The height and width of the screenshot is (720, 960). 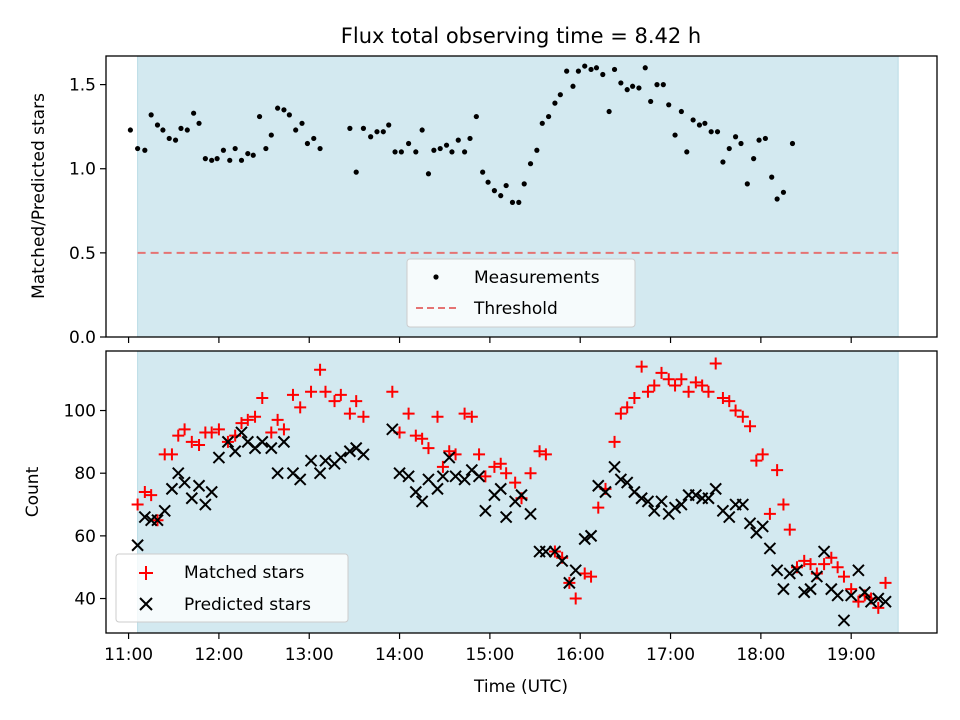 What do you see at coordinates (80, 412) in the screenshot?
I see `y-tick-label: 100` at bounding box center [80, 412].